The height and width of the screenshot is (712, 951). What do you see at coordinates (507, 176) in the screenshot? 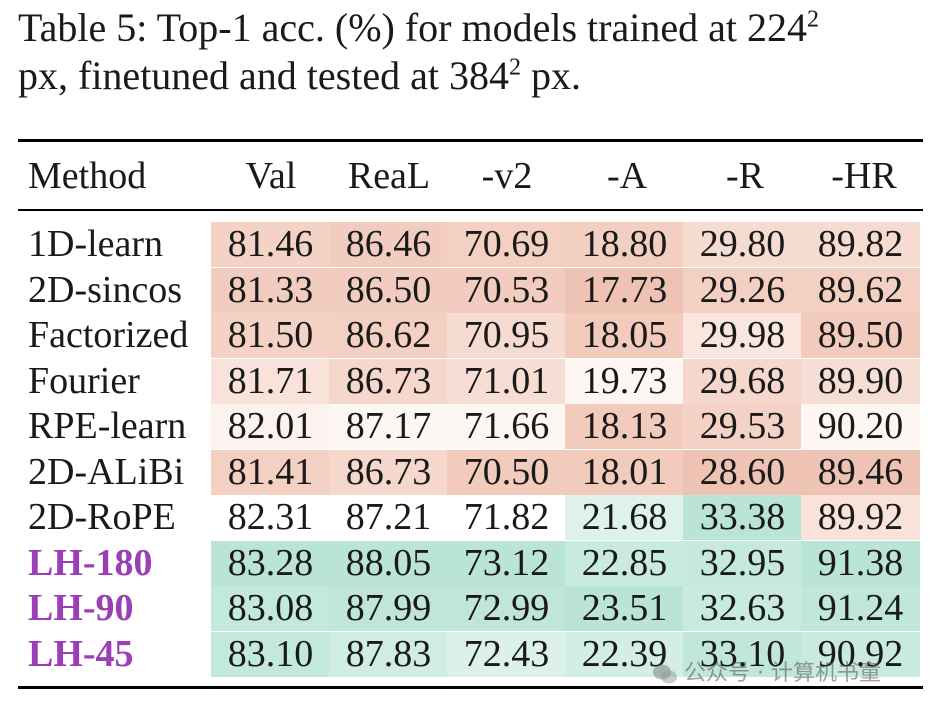
I see `header-v2: -v2` at bounding box center [507, 176].